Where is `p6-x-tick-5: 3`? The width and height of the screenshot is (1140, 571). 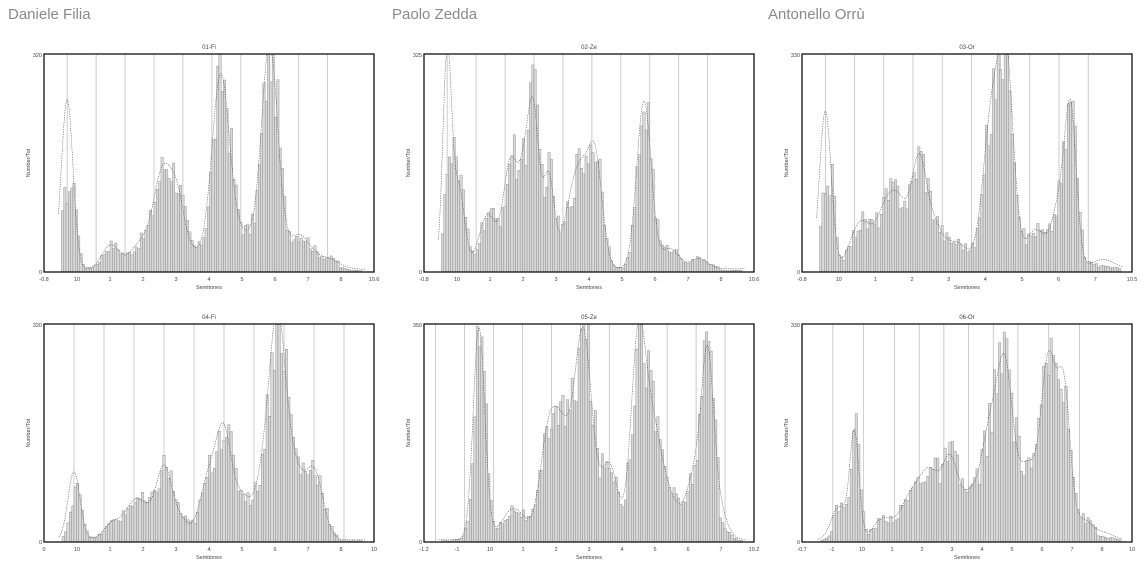
p6-x-tick-5: 3 is located at coordinates (951, 550).